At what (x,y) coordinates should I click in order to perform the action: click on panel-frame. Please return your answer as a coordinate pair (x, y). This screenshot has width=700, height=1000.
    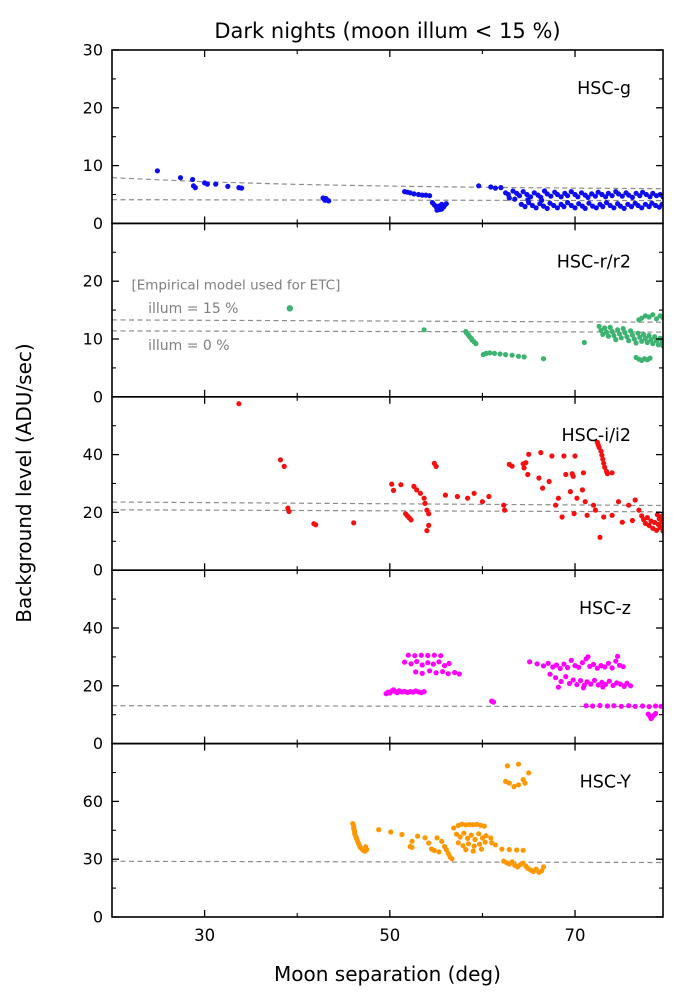
    Looking at the image, I should click on (387, 657).